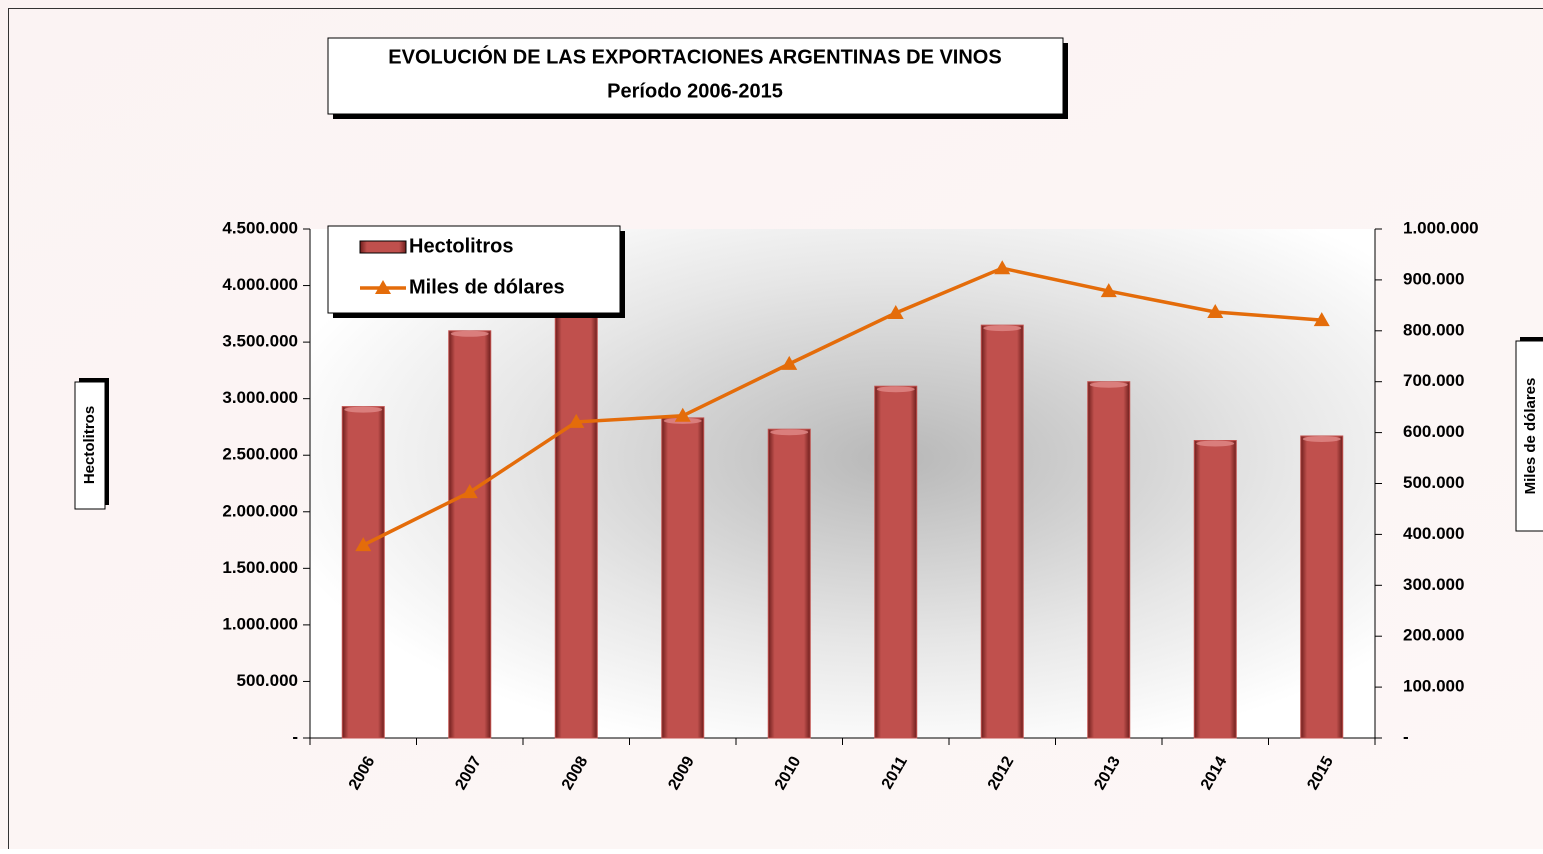 The image size is (1543, 854). What do you see at coordinates (1530, 436) in the screenshot?
I see `y2-axis-title: Miles de dólares` at bounding box center [1530, 436].